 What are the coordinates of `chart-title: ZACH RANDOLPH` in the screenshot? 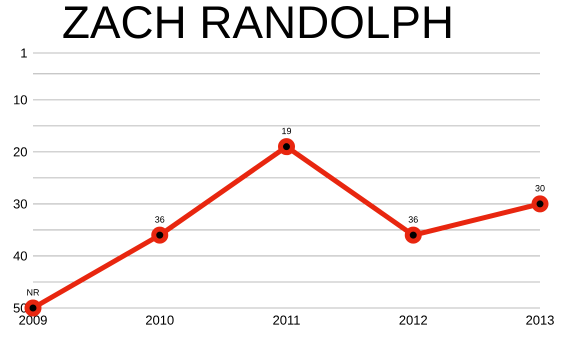 It's located at (256, 22).